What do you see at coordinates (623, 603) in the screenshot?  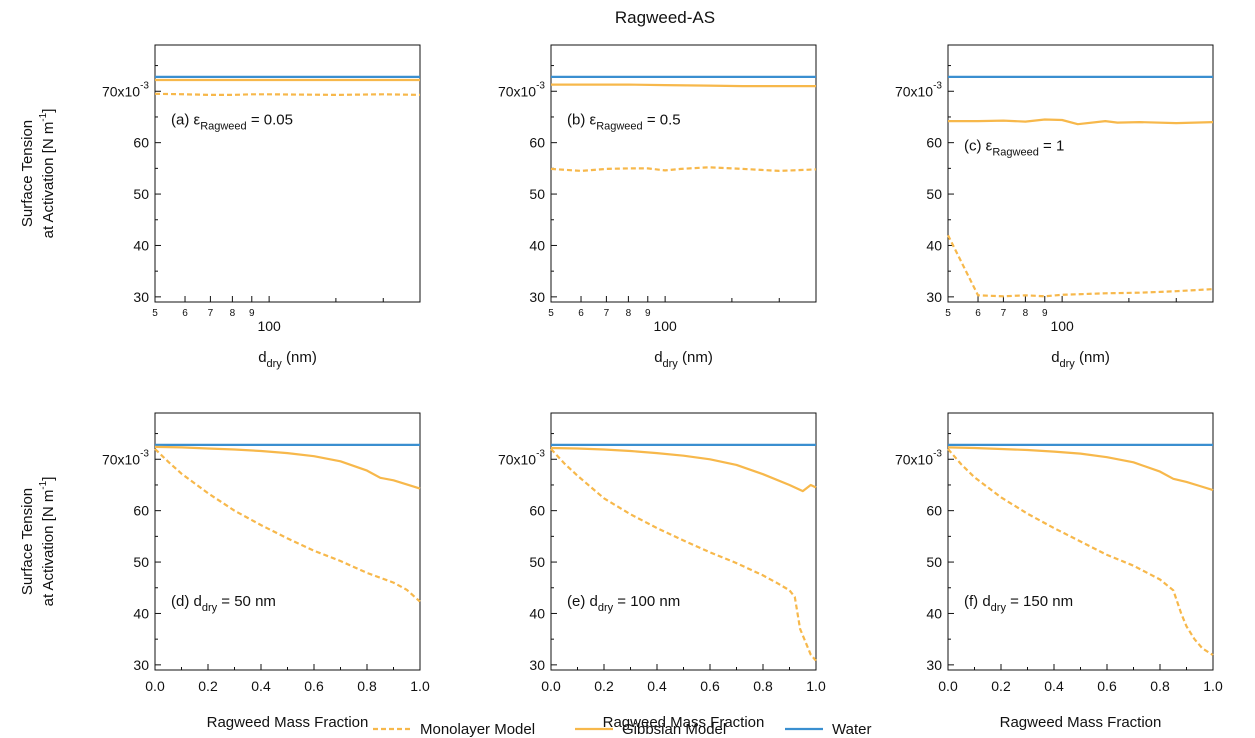 I see `panel-annotation: (e) ddry = 100 nm` at bounding box center [623, 603].